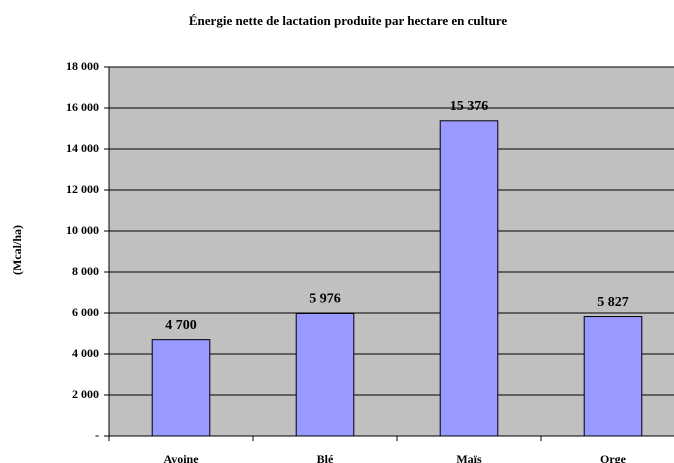 Image resolution: width=674 pixels, height=463 pixels. What do you see at coordinates (85, 353) in the screenshot?
I see `y-tick-label: 4 000` at bounding box center [85, 353].